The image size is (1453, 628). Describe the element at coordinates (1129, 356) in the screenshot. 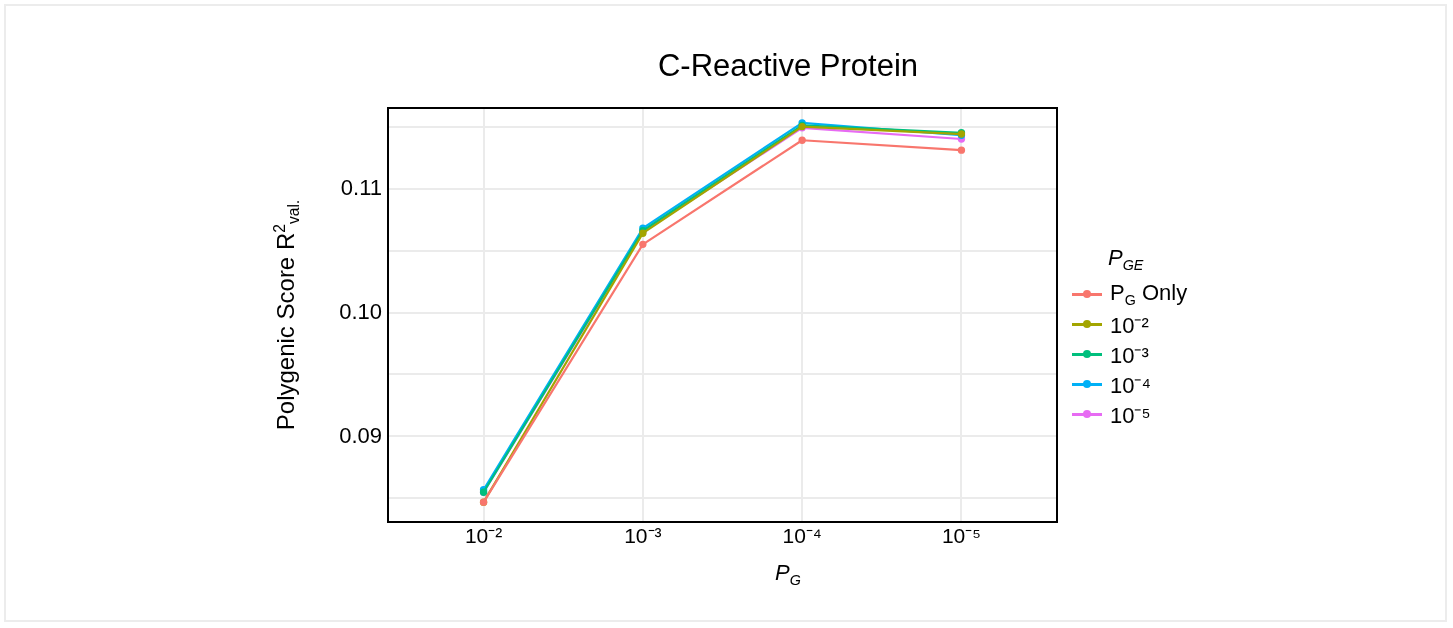

I see `legend-label: 10⁻³` at that location.